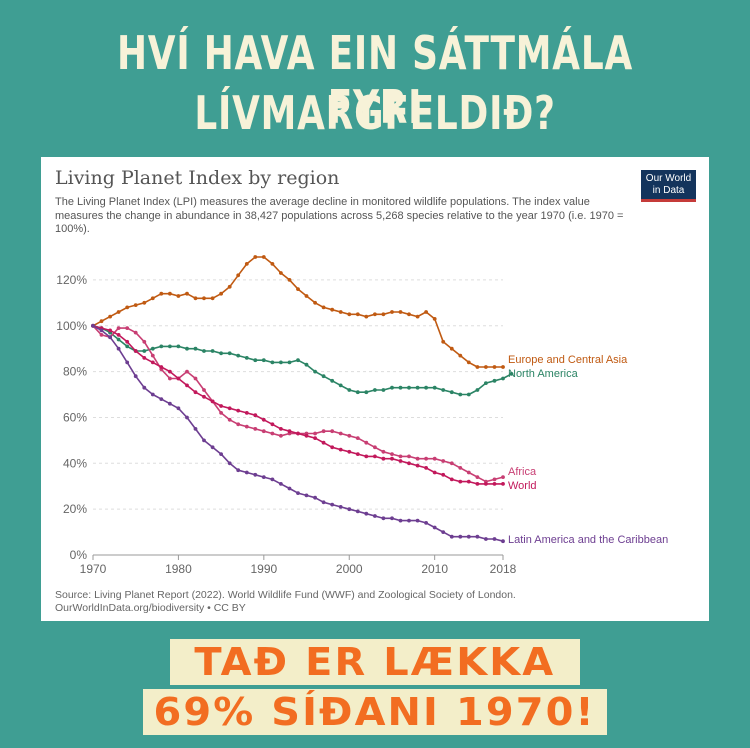 This screenshot has width=750, height=748. I want to click on x-tick-label: 2018, so click(503, 569).